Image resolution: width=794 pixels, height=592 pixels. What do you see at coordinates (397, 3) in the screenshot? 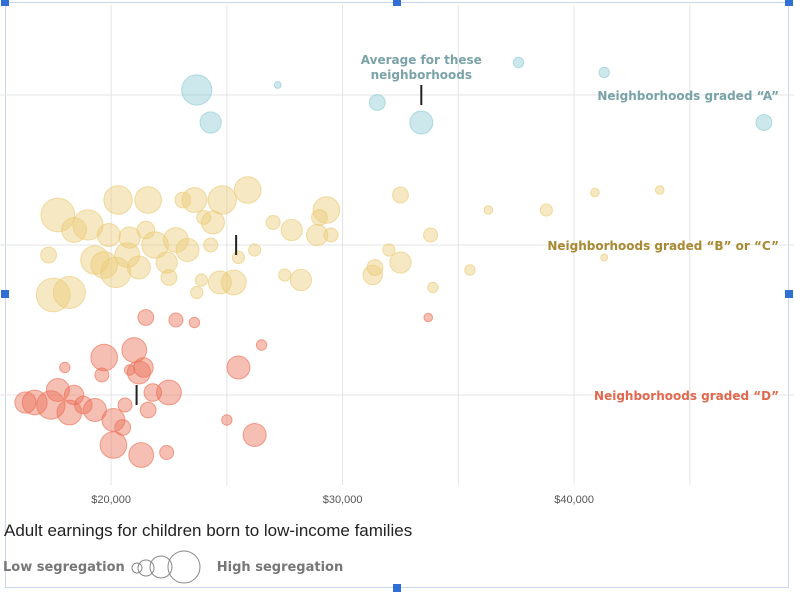
I see `resize-handle-top` at bounding box center [397, 3].